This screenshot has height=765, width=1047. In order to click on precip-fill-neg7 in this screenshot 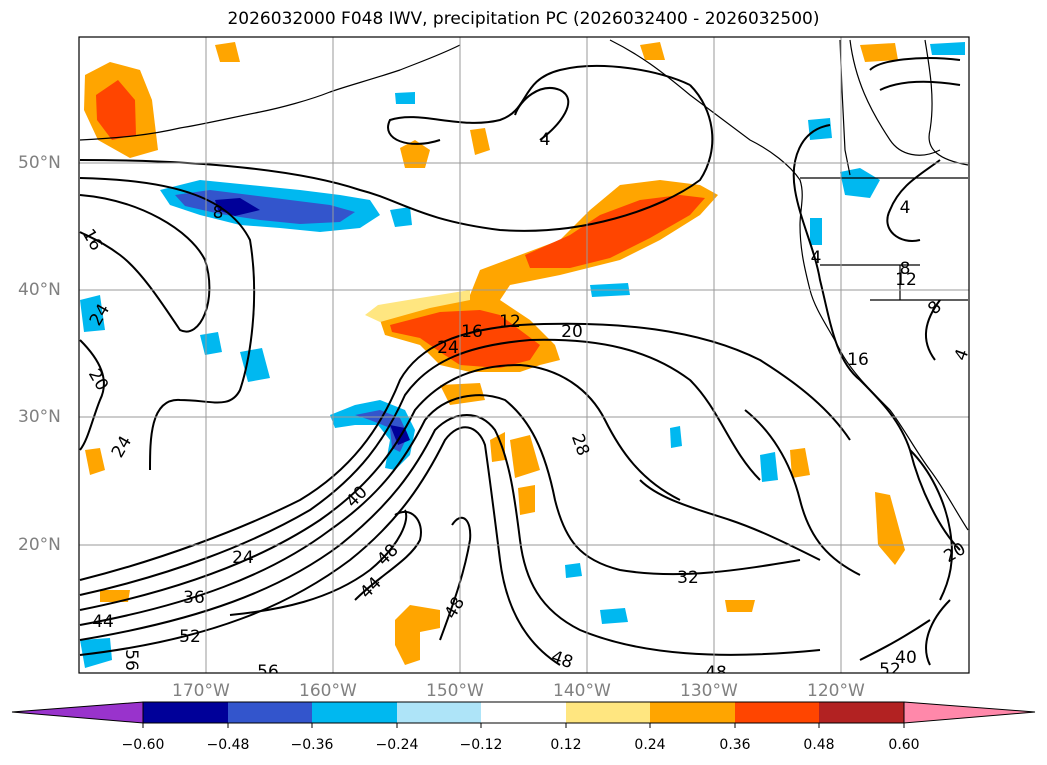, I will do `click(860, 183)`.